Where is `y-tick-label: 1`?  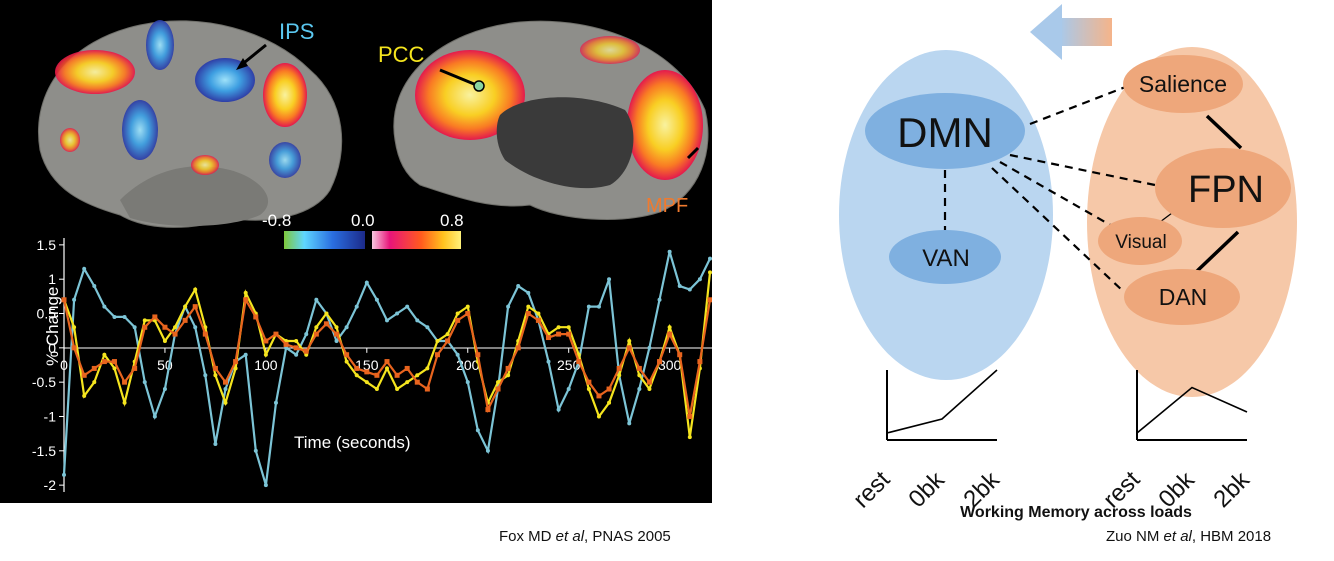
y-tick-label: 1 is located at coordinates (52, 279).